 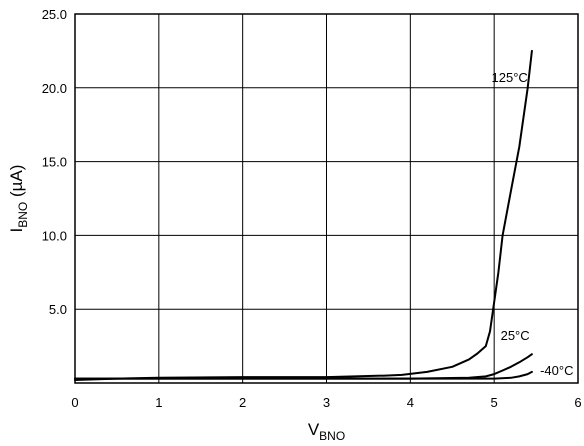 I want to click on x-tick-label: 4, so click(x=410, y=402).